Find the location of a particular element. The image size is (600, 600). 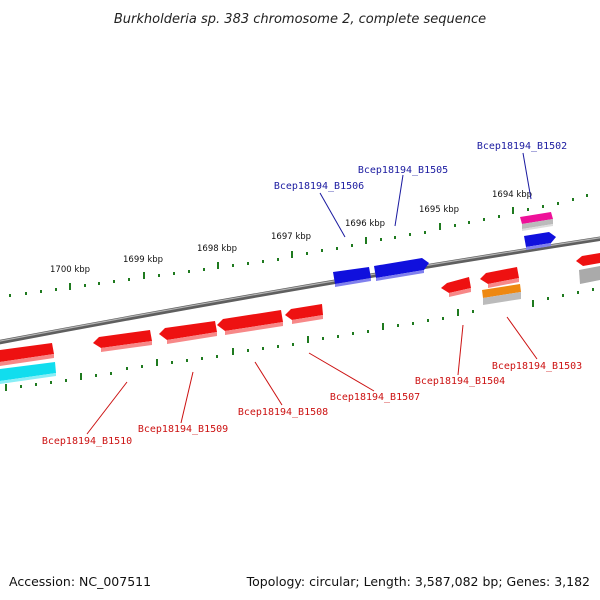

gene-partial-right is located at coordinates (588, 259).